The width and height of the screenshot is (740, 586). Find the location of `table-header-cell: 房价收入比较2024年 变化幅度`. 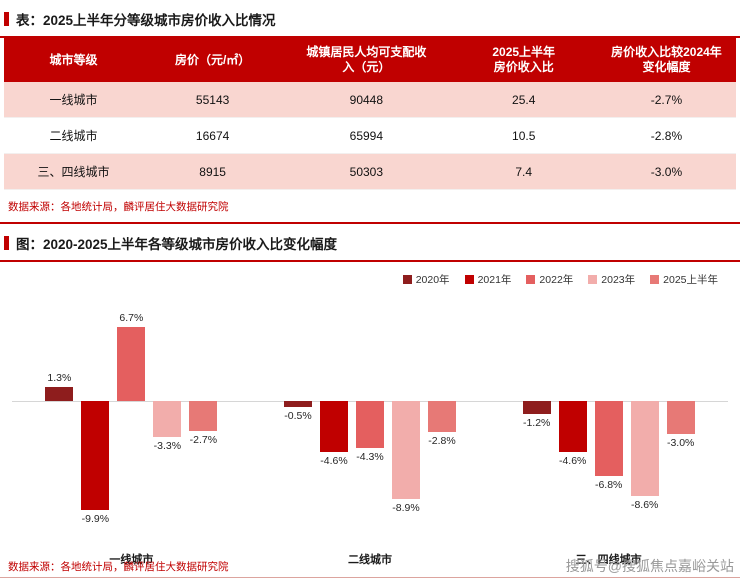

table-header-cell: 房价收入比较2024年 变化幅度 is located at coordinates (666, 60).